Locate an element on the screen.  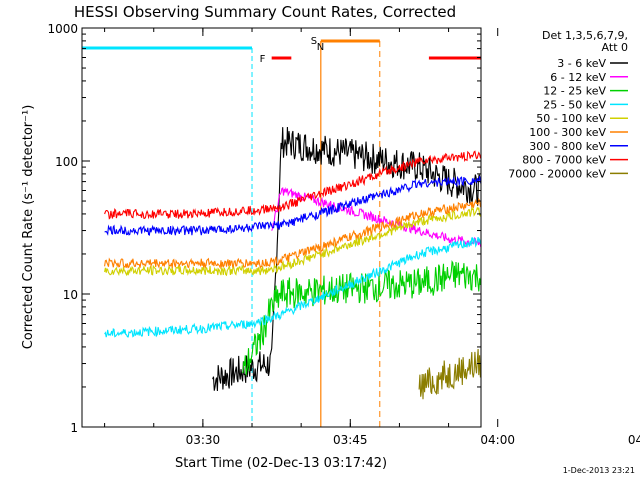
legend-label-4: 50 - 100 keV is located at coordinates (571, 118).